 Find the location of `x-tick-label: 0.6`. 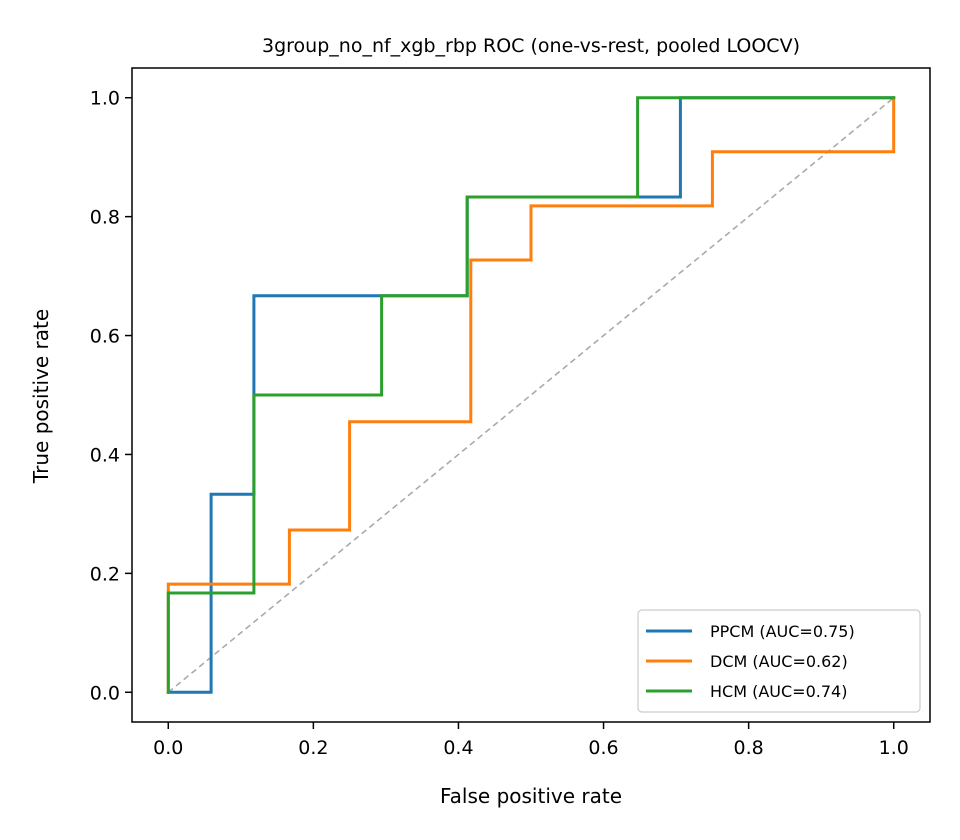

x-tick-label: 0.6 is located at coordinates (603, 748).